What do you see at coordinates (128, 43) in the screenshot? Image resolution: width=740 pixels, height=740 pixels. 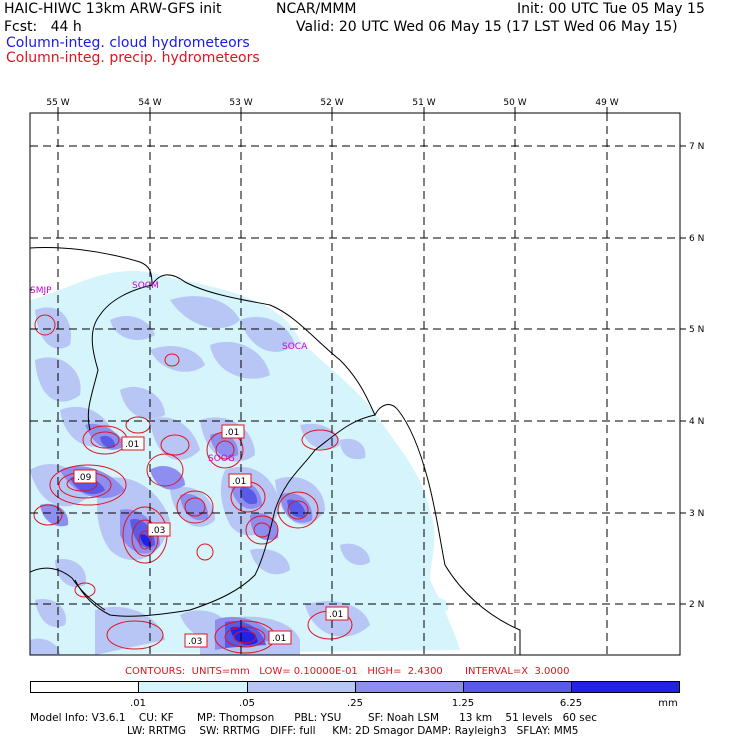 I see `cloud-field-title: Column-integ. cloud hydrometeors` at bounding box center [128, 43].